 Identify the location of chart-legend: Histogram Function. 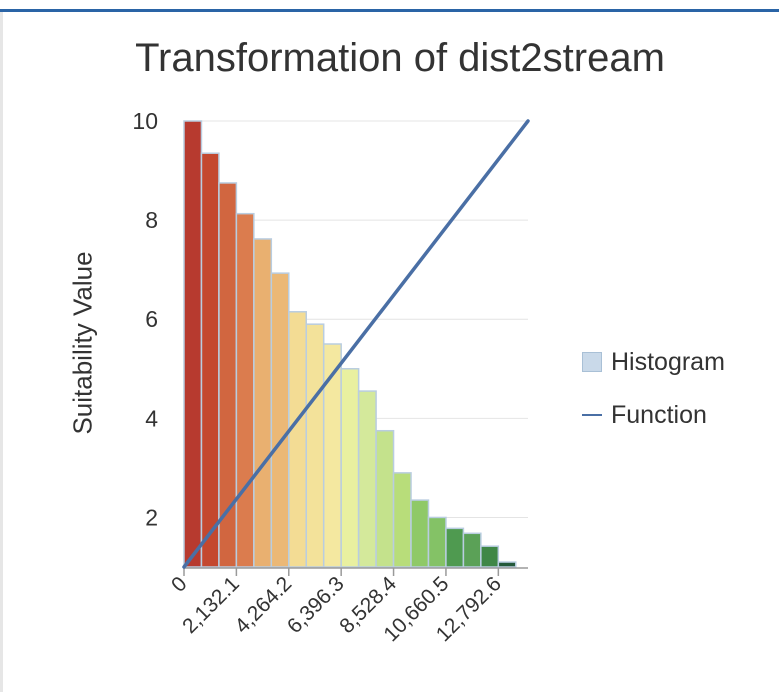
(653, 400).